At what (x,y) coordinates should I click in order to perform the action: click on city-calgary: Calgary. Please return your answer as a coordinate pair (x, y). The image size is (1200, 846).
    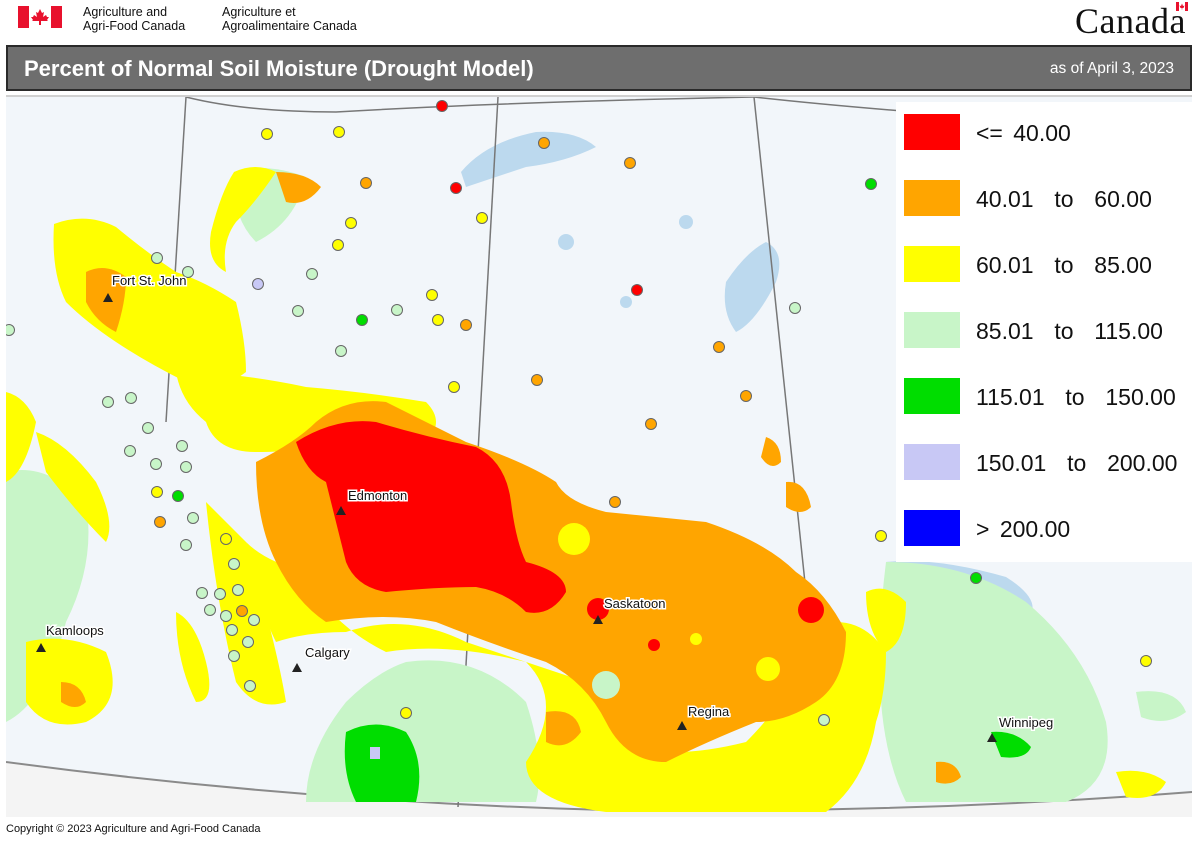
    Looking at the image, I should click on (322, 658).